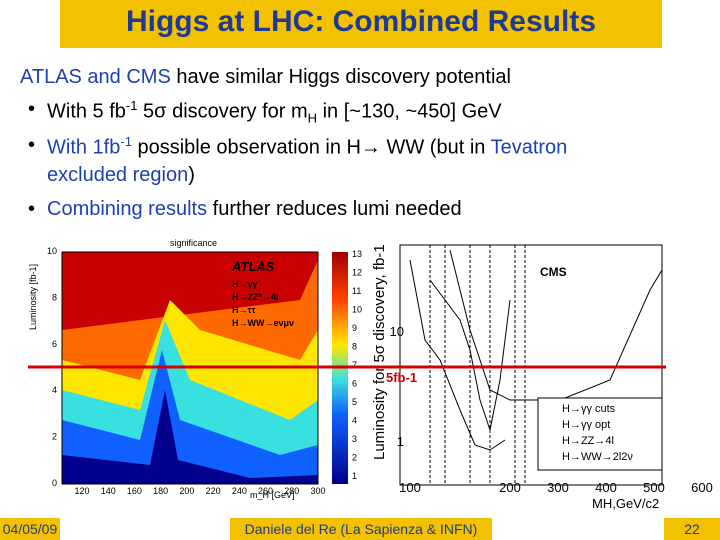 This screenshot has width=720, height=540. I want to click on y-tick-label: 6, so click(54, 344).